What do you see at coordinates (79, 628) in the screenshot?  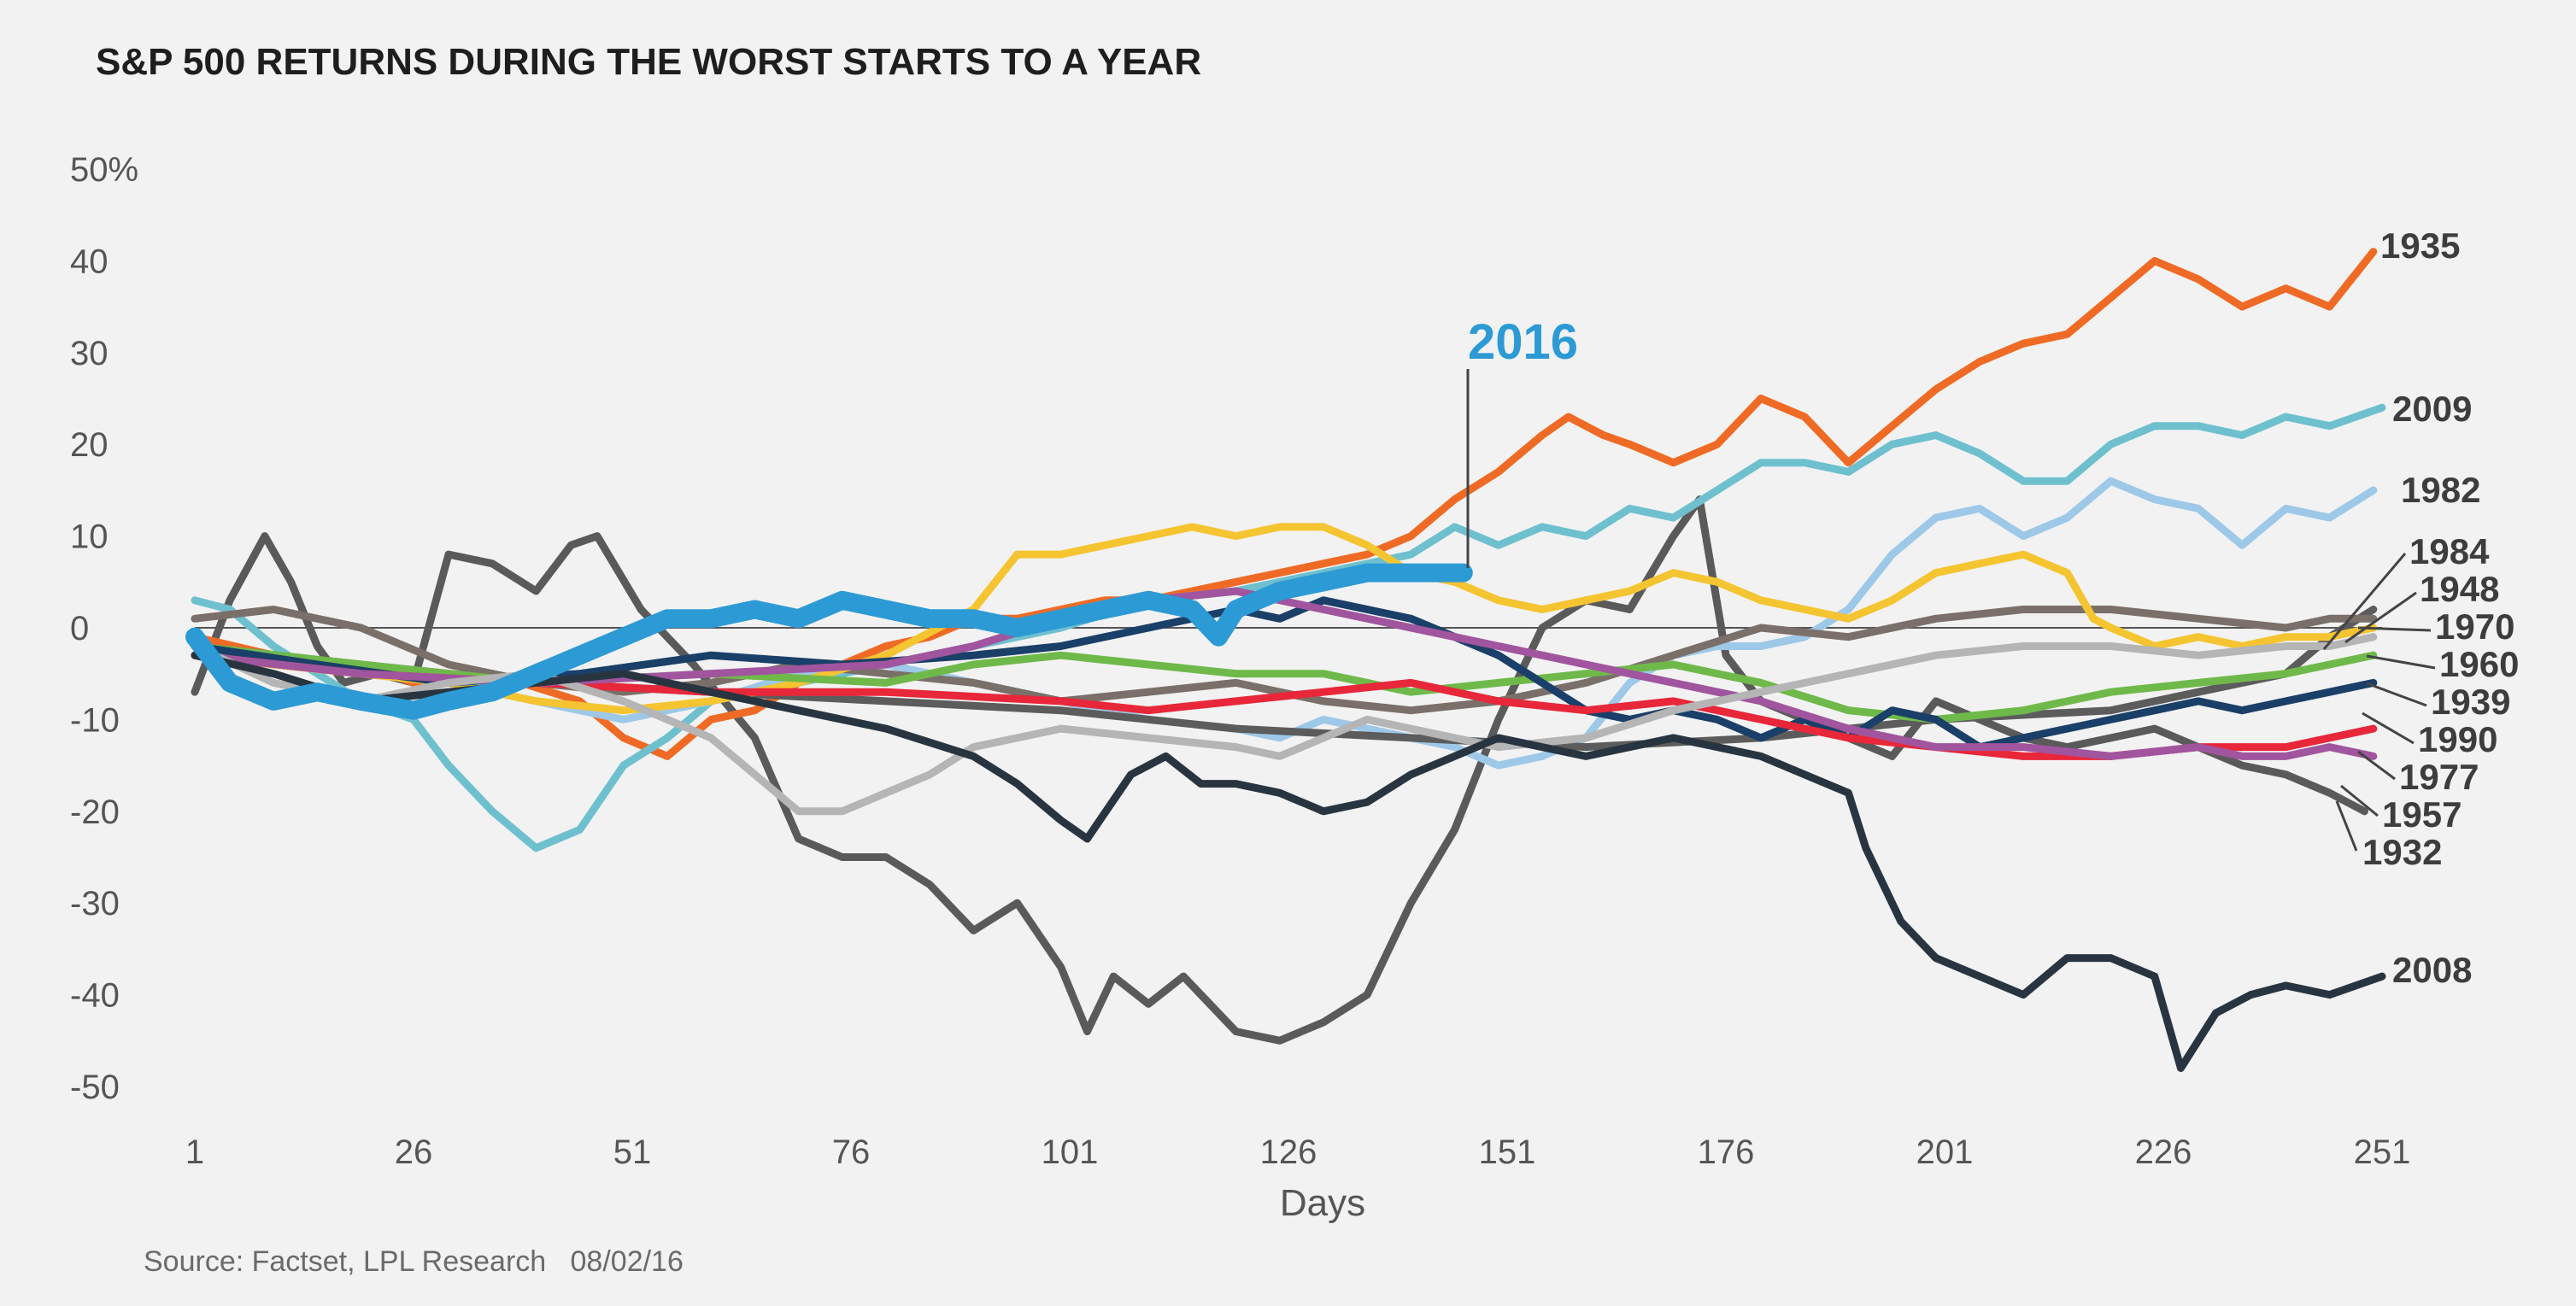 I see `y-tick-label: 0` at bounding box center [79, 628].